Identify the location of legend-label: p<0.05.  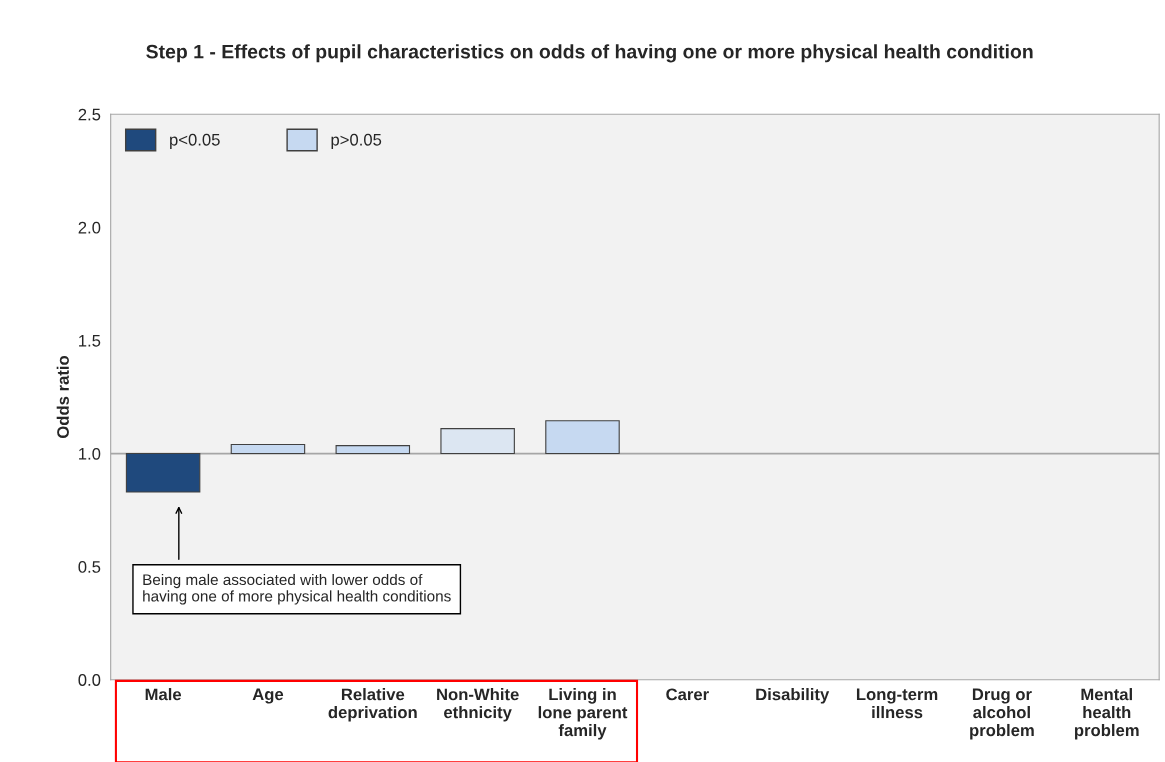
(195, 141).